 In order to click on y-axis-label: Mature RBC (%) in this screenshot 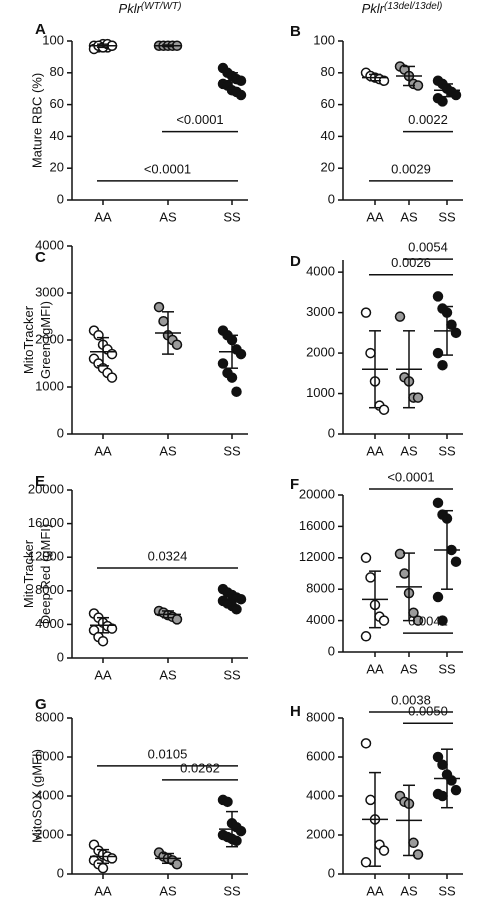, I will do `click(36, 120)`.